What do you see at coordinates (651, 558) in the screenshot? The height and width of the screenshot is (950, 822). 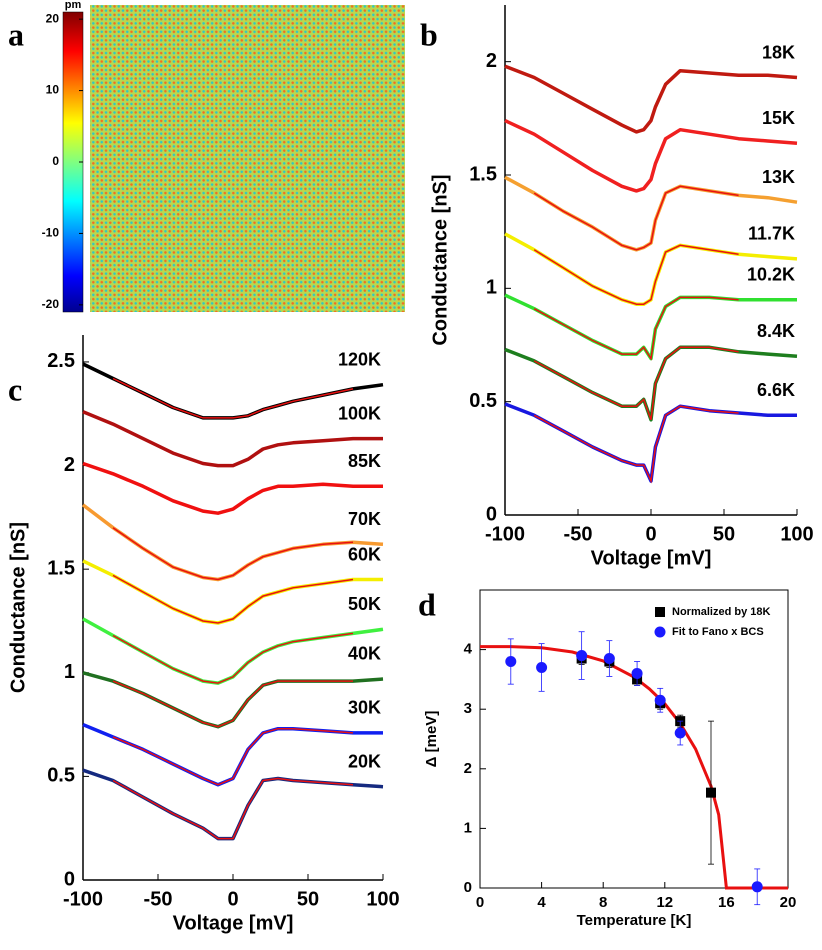 I see `x-axis-label: Voltage [mV]` at bounding box center [651, 558].